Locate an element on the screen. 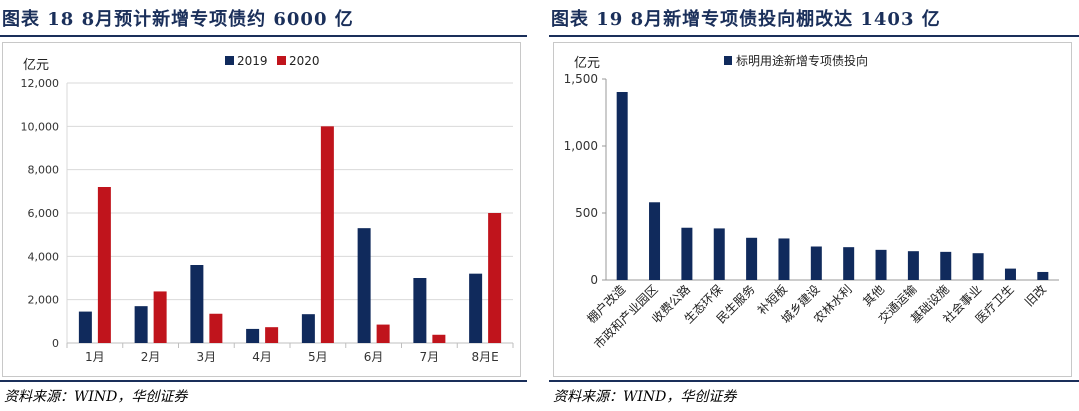 This screenshot has width=1079, height=411. right-figure-title: 图表 19 8月新增专项债投向棚改达 1403 亿 is located at coordinates (746, 19).